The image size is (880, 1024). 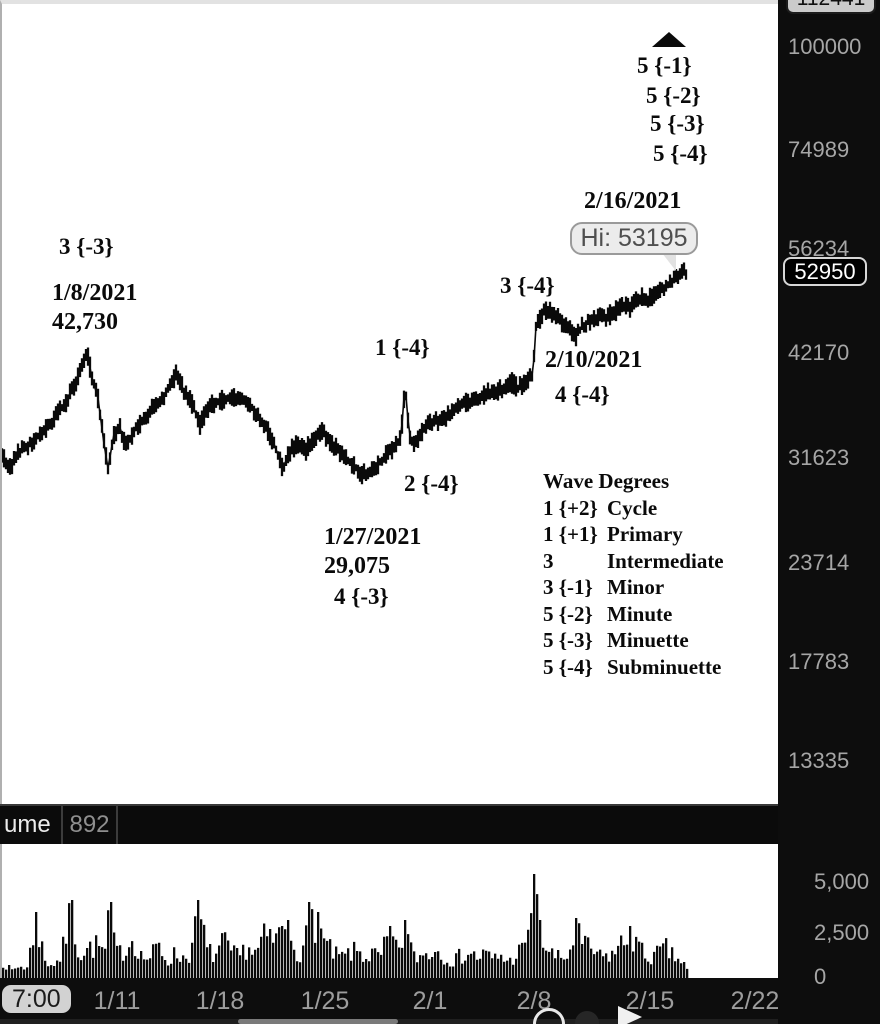 What do you see at coordinates (527, 285) in the screenshot?
I see `wave-label-3-minus4: 3 {-4}` at bounding box center [527, 285].